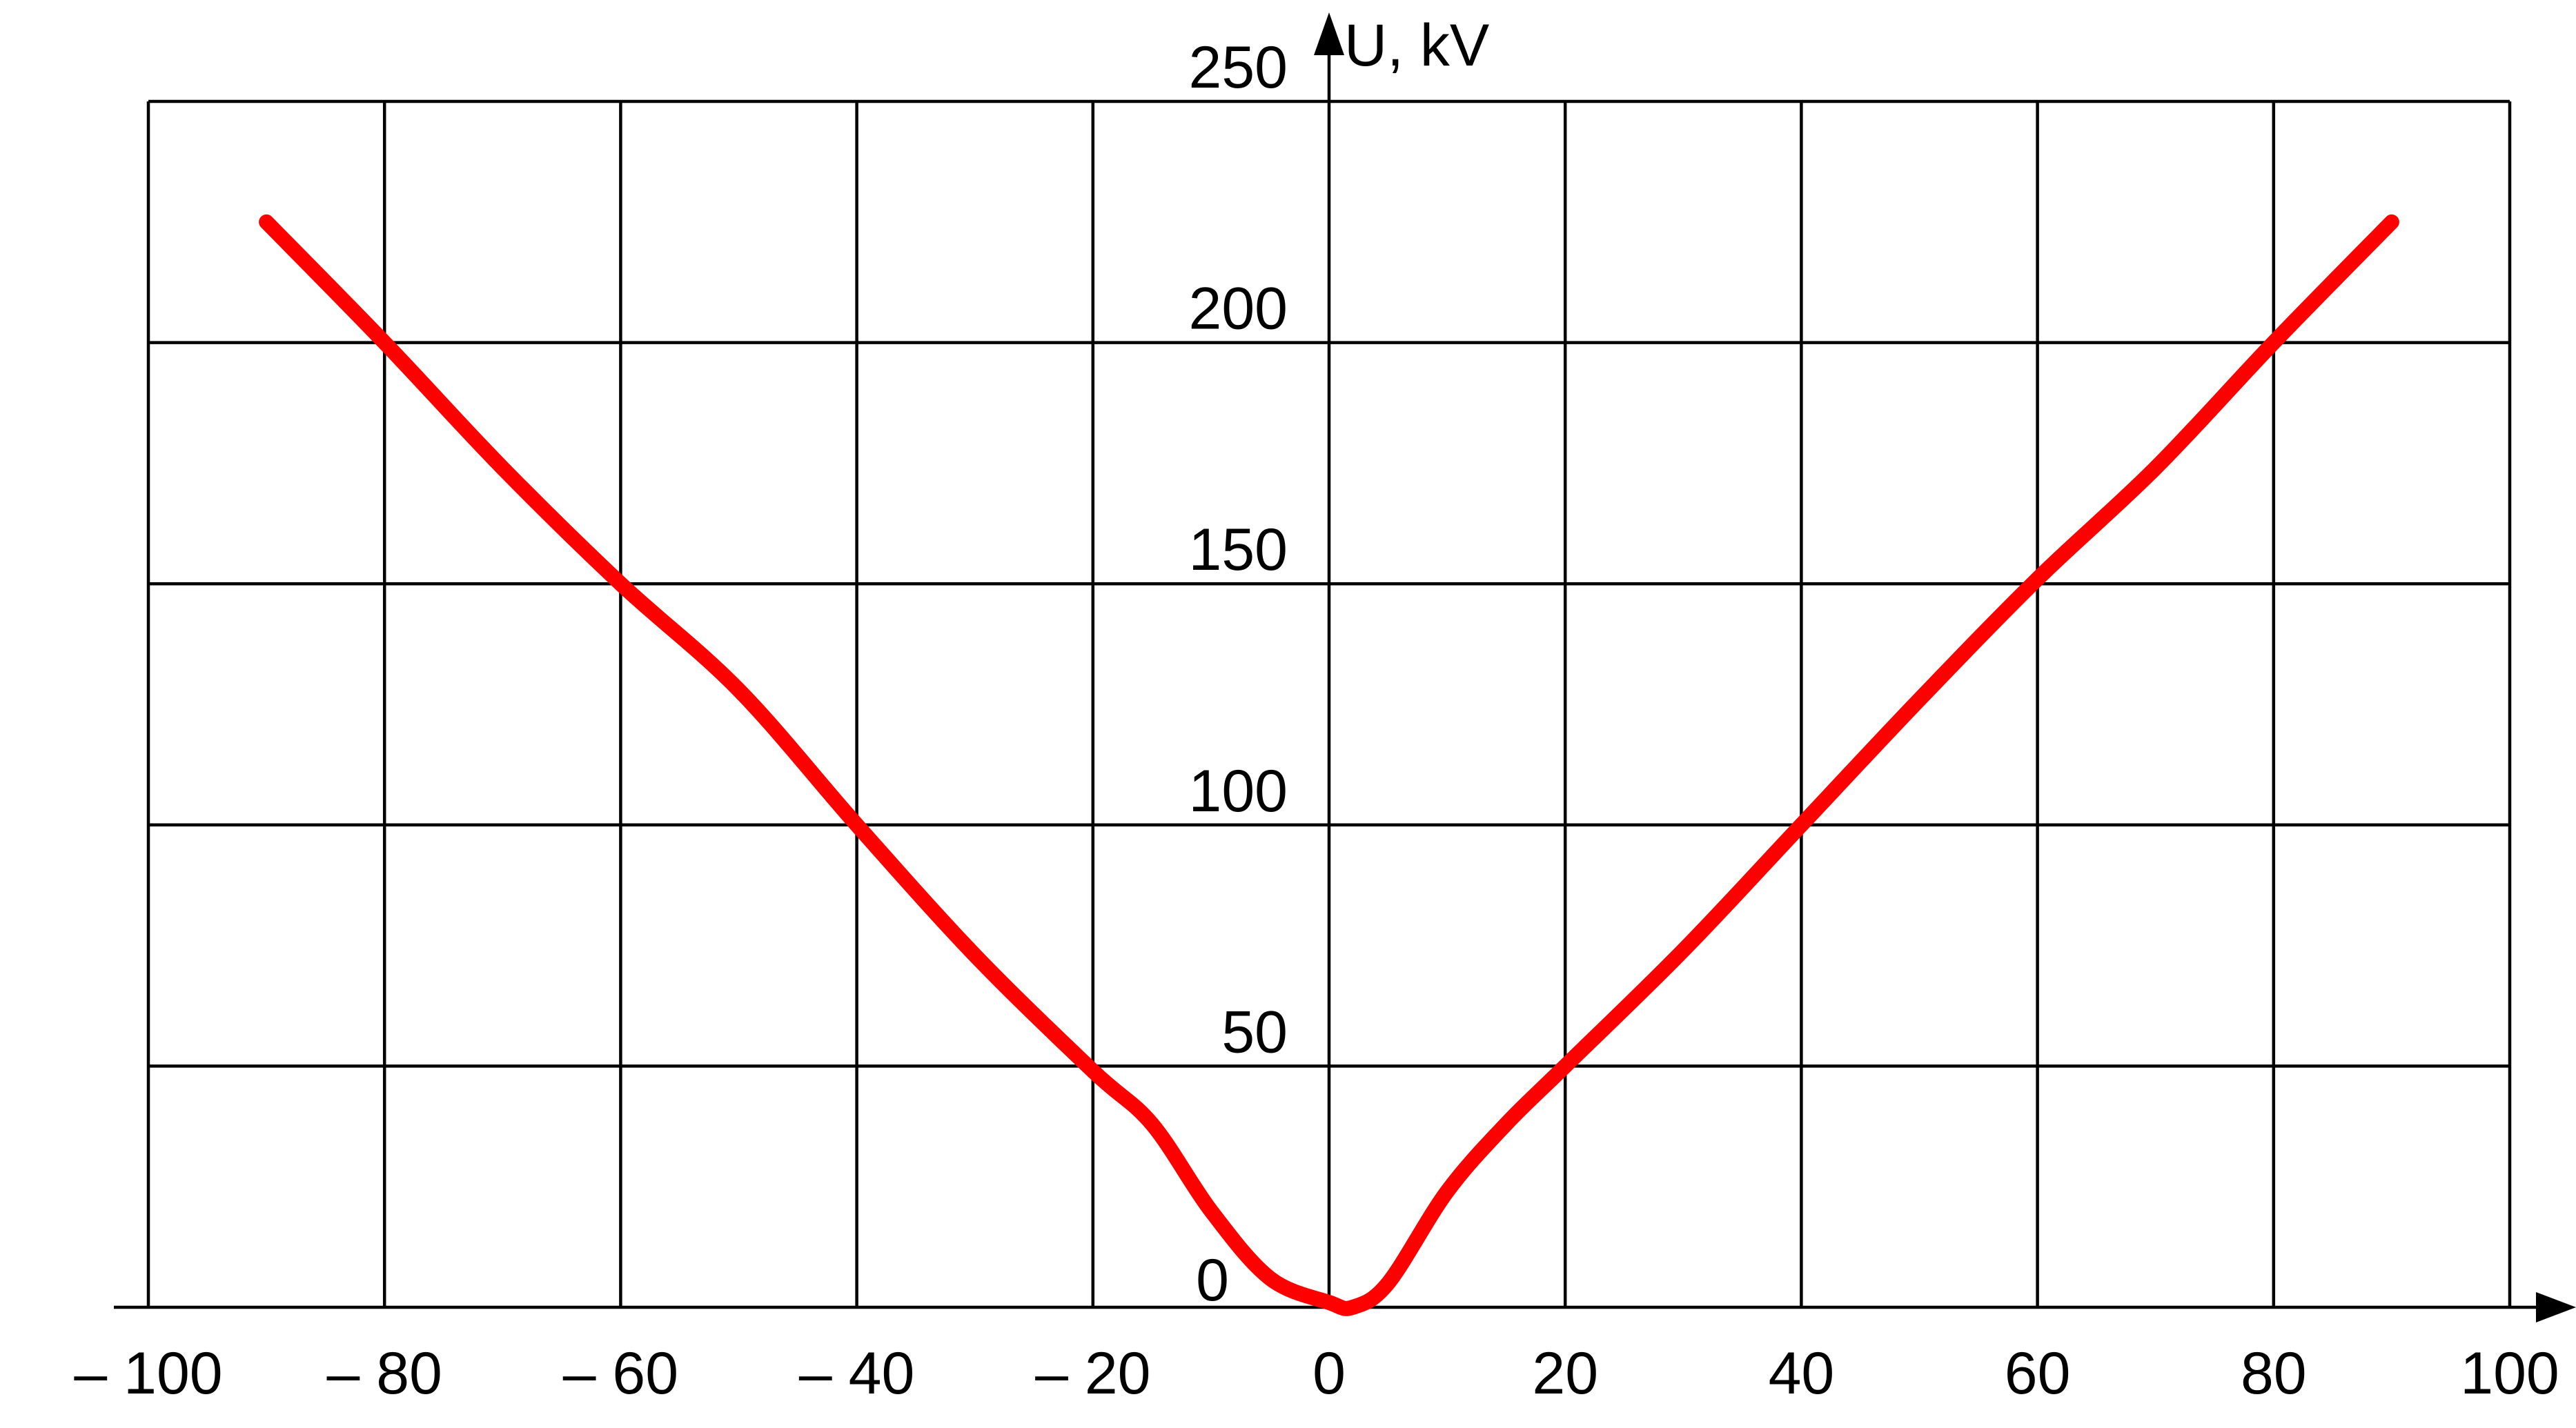 Image resolution: width=2576 pixels, height=1428 pixels. What do you see at coordinates (1254, 1032) in the screenshot?
I see `y-tick-label: 50` at bounding box center [1254, 1032].